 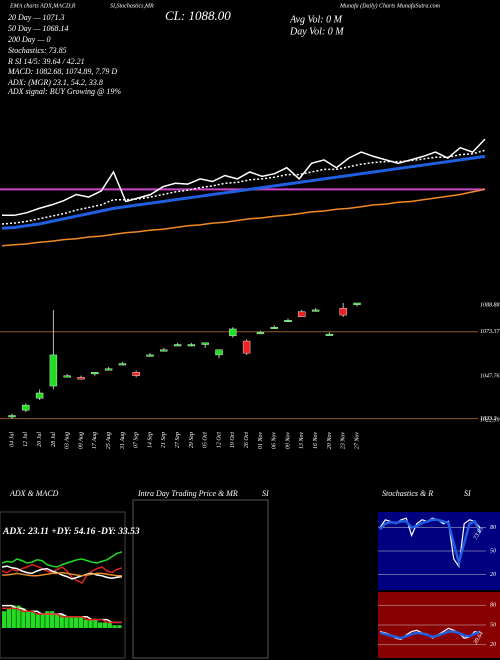 What do you see at coordinates (233, 440) in the screenshot?
I see `x-tick-label: 19 Oct` at bounding box center [233, 440].